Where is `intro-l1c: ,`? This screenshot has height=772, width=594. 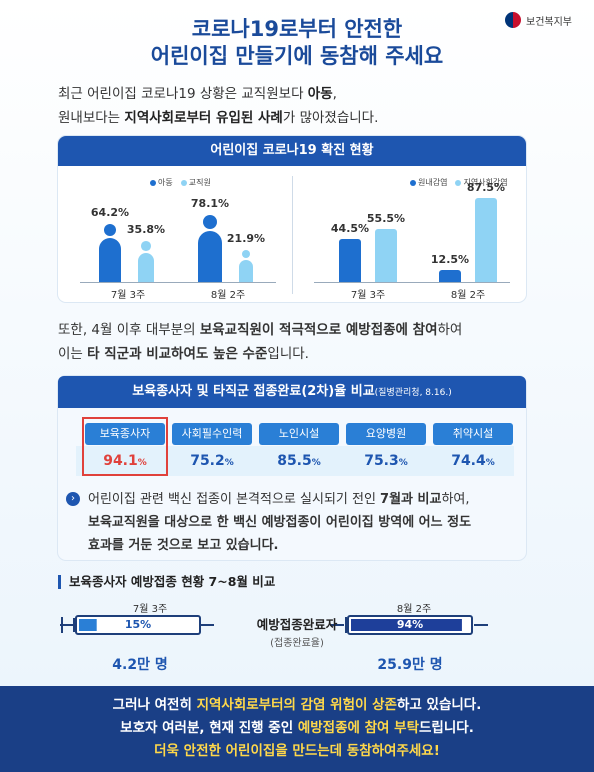
intro-l1c: , is located at coordinates (334, 94).